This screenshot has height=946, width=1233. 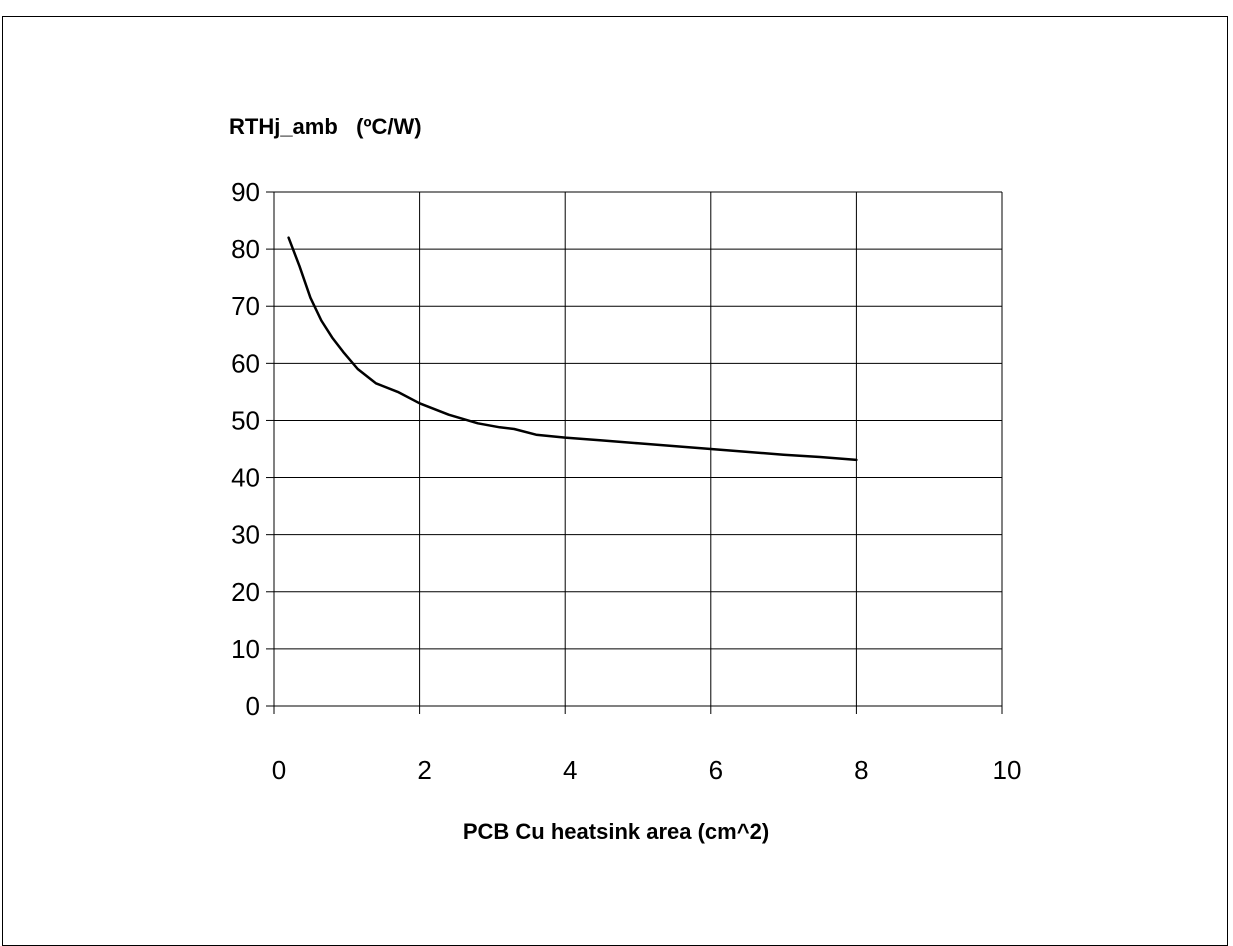 What do you see at coordinates (245, 192) in the screenshot?
I see `y-tick-label: 90` at bounding box center [245, 192].